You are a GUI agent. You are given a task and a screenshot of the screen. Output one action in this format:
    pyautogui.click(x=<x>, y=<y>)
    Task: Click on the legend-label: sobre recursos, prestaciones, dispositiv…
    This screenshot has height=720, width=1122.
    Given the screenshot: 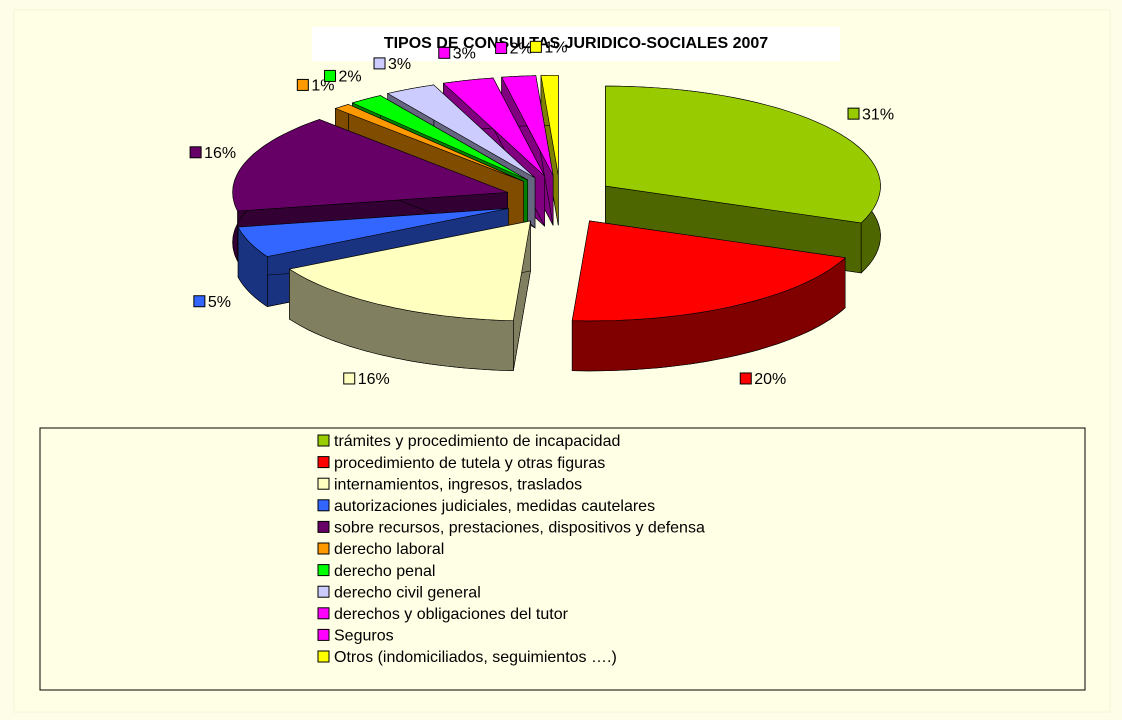 What is the action you would take?
    pyautogui.click(x=519, y=528)
    